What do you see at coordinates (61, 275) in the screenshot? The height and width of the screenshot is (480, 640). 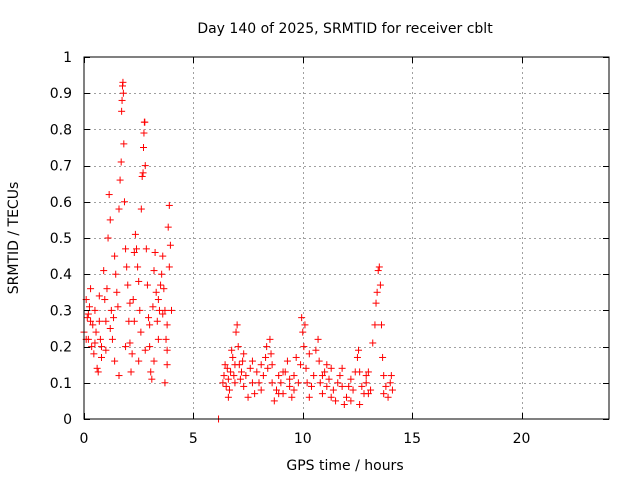 I see `y-tick-label: 0.4` at bounding box center [61, 275].